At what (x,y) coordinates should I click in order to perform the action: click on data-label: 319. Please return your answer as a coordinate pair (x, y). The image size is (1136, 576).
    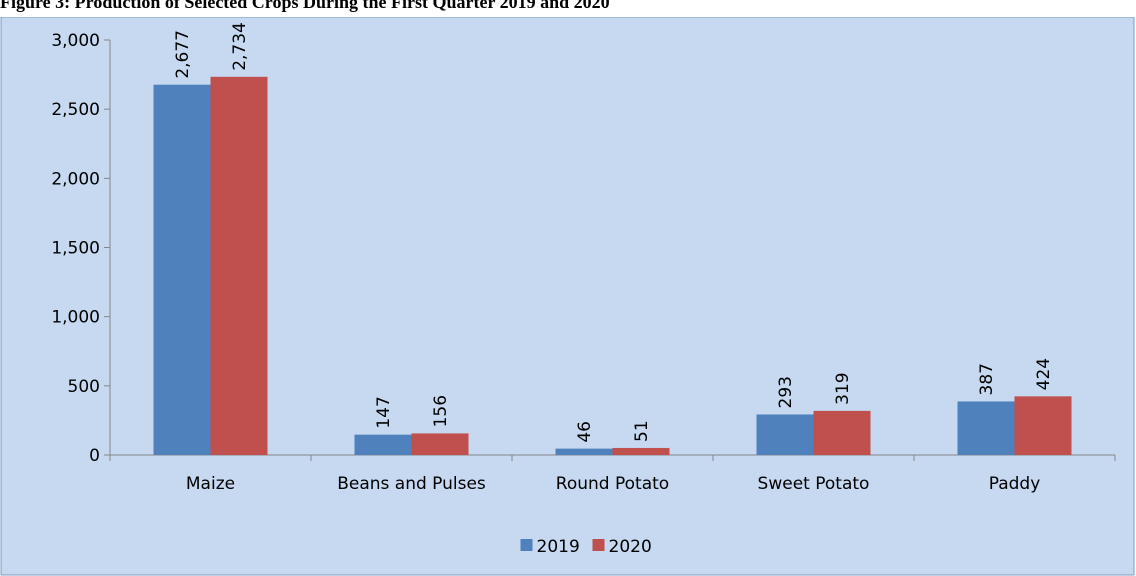
    Looking at the image, I should click on (843, 388).